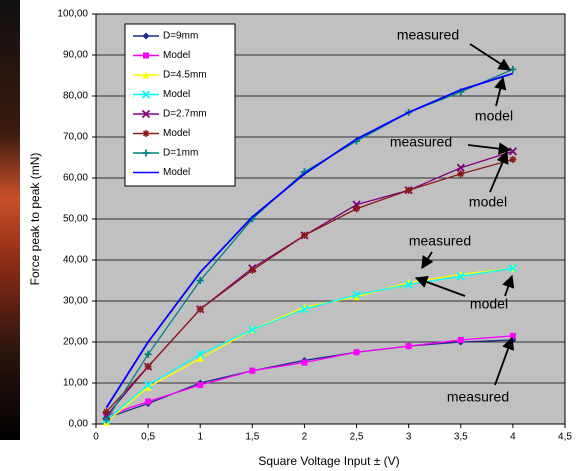 Image resolution: width=582 pixels, height=471 pixels. I want to click on y-axis-label: Force peak to peak (mN), so click(35, 219).